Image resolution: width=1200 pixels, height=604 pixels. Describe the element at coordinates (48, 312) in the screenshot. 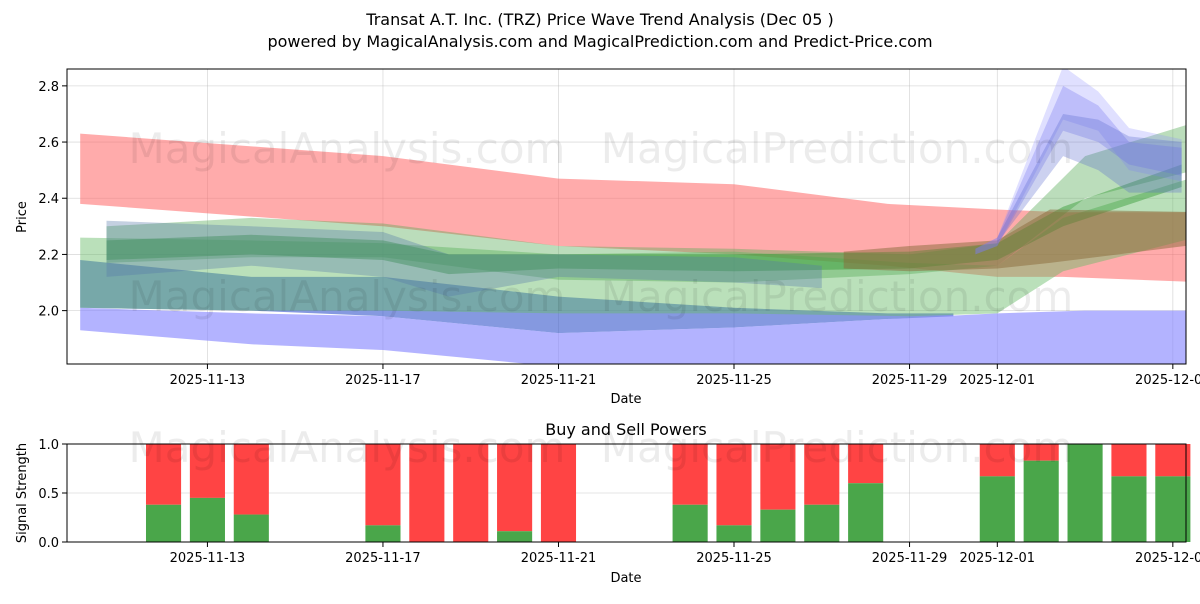

I see `price-y-tick-label: 2.0` at that location.